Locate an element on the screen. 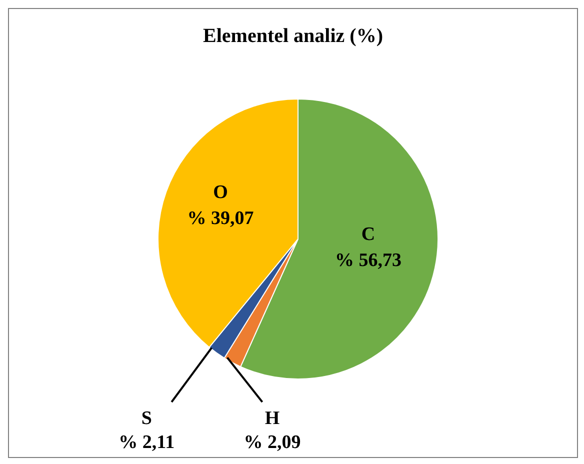 The height and width of the screenshot is (464, 584). slice-label: C is located at coordinates (368, 235).